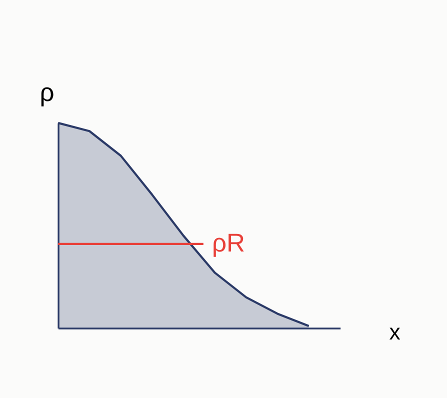  Describe the element at coordinates (394, 332) in the screenshot. I see `x-axis-title: x` at that location.